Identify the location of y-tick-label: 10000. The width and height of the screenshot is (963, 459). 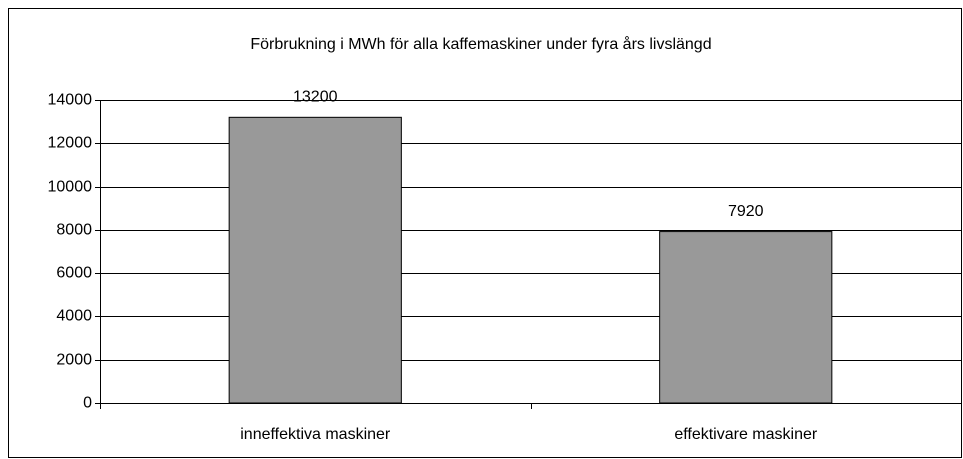
(70, 187).